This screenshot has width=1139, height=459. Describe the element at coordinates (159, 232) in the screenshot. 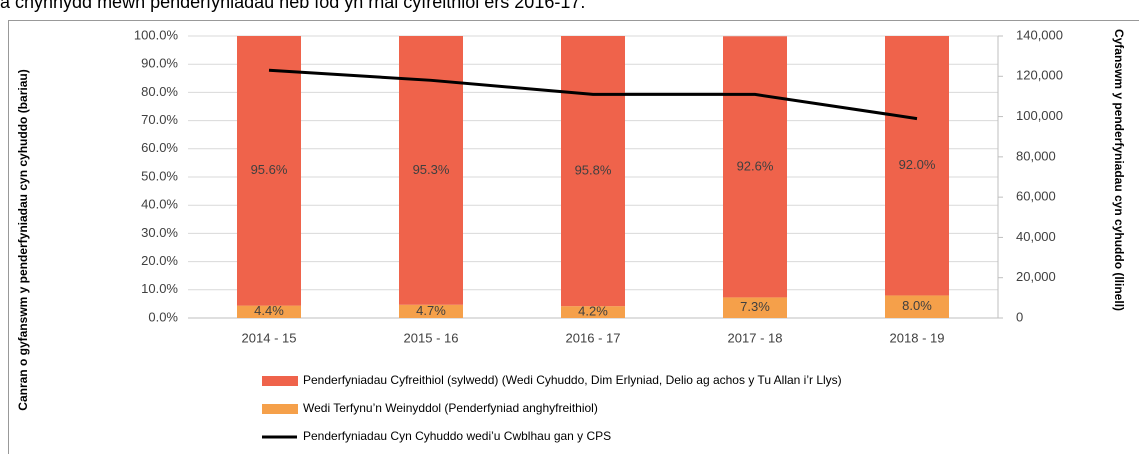

I see `y-tick-label: 30.0%` at that location.